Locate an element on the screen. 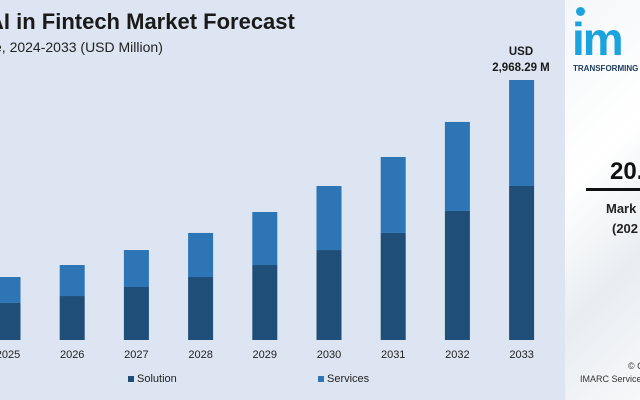 The width and height of the screenshot is (640, 400). x-tick-label-2025: 2025 is located at coordinates (10, 355).